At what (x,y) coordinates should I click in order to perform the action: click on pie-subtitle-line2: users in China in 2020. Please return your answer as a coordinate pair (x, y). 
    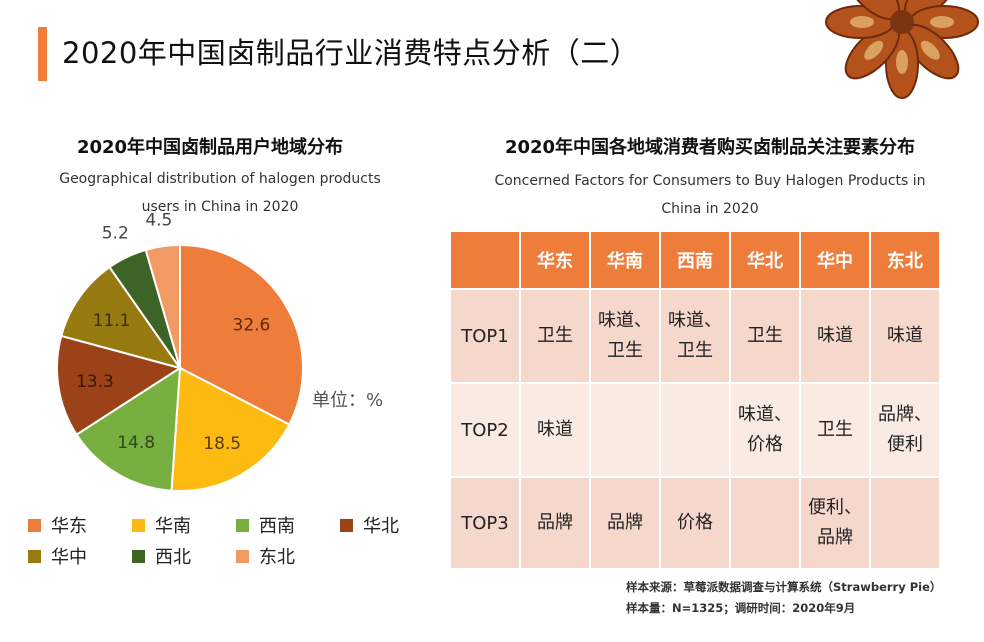
    Looking at the image, I should click on (220, 207).